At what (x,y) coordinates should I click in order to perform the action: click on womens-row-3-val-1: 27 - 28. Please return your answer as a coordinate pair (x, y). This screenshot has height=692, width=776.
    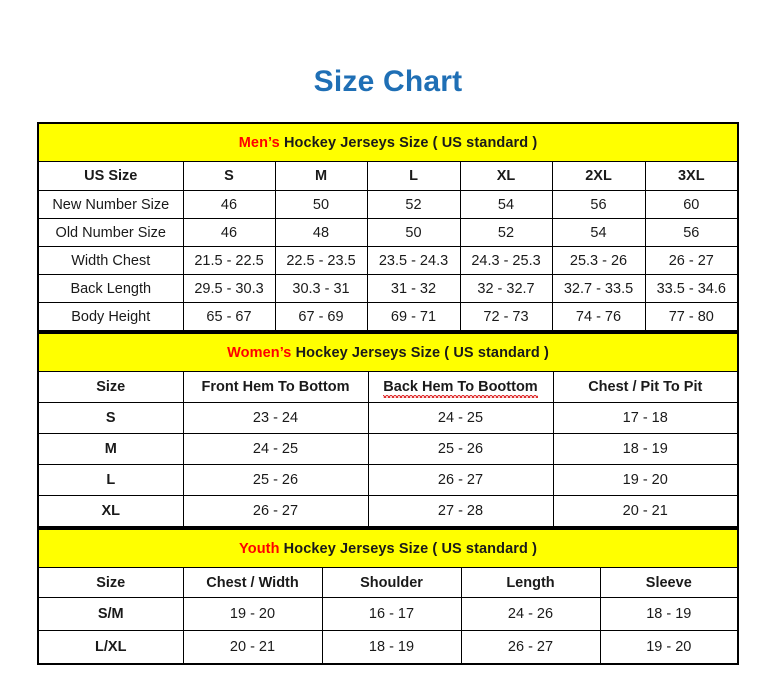
    Looking at the image, I should click on (460, 511).